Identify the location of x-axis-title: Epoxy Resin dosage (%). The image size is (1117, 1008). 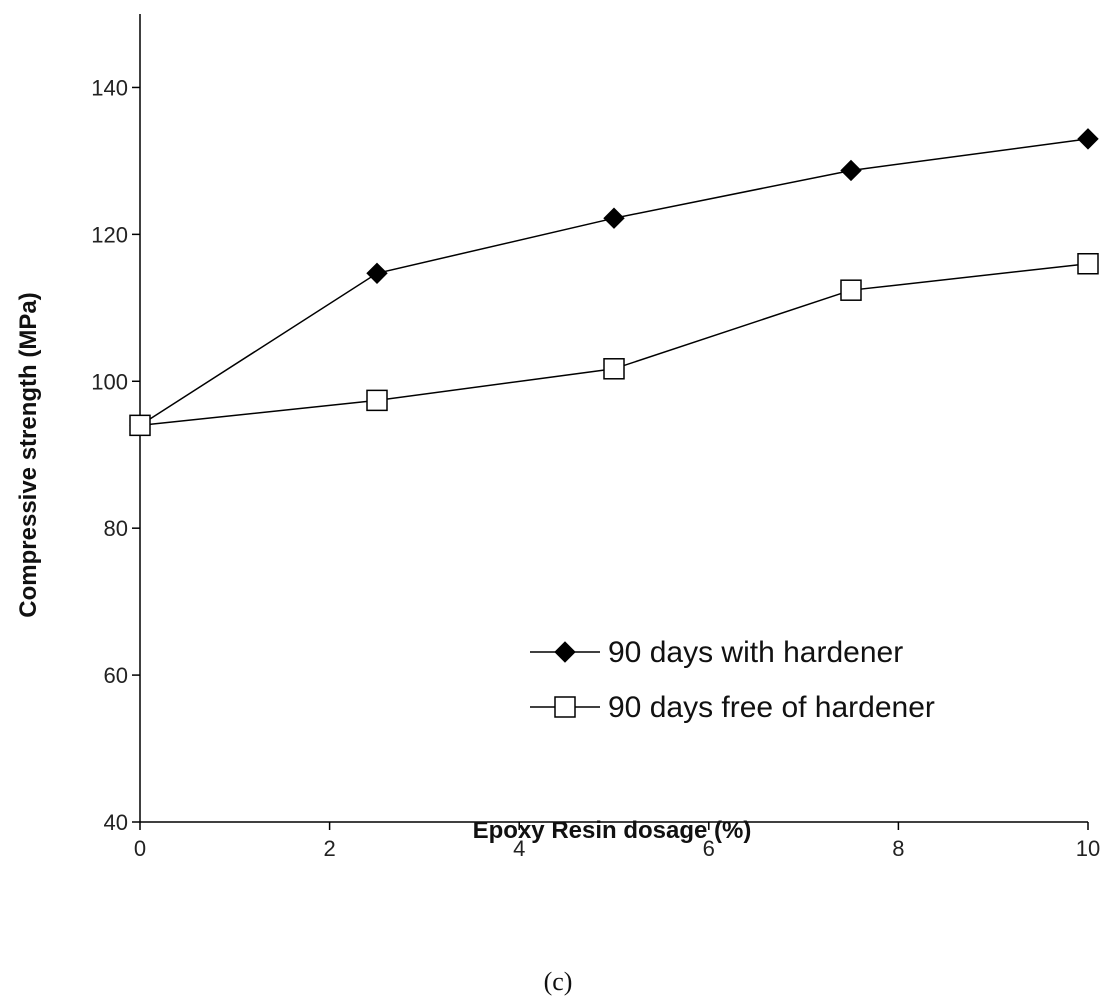
(612, 830).